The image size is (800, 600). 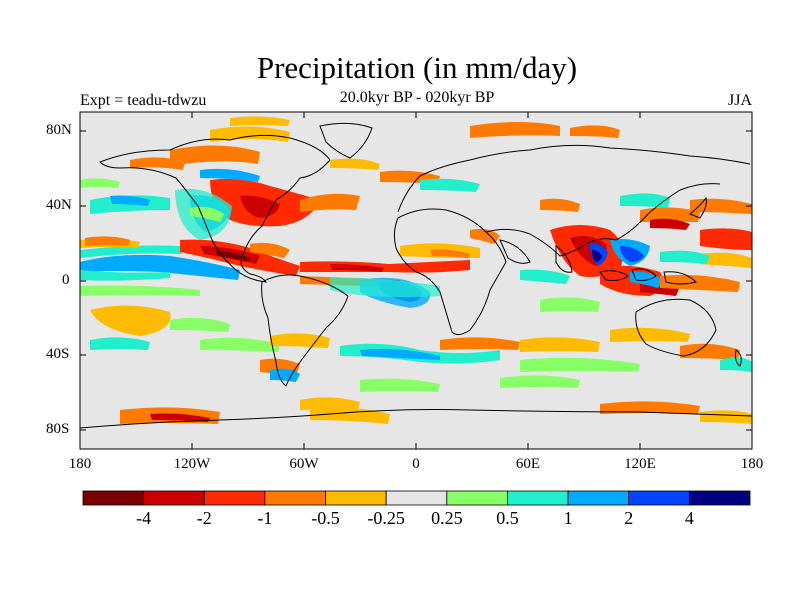 I want to click on colorbar-label: 4, so click(x=689, y=518).